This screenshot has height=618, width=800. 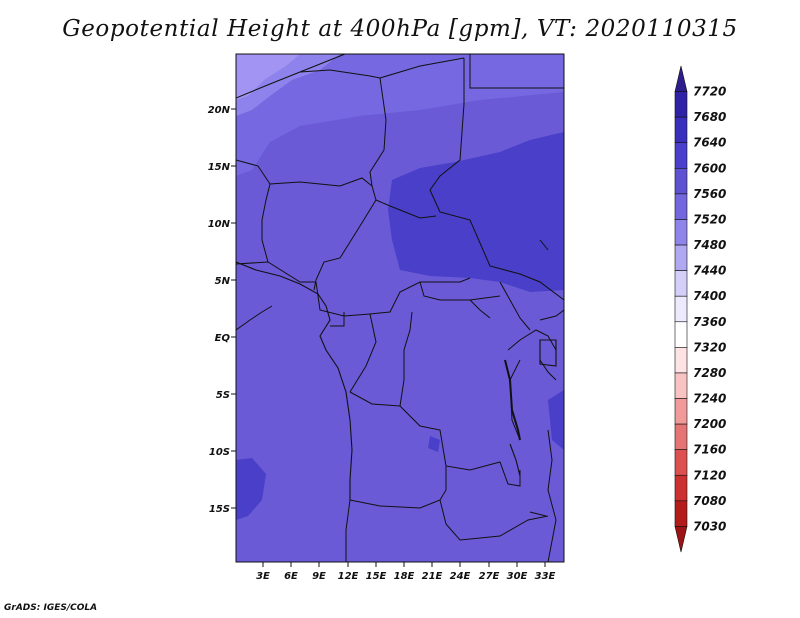 What do you see at coordinates (709, 450) in the screenshot?
I see `colorbar-label: 7160` at bounding box center [709, 450].